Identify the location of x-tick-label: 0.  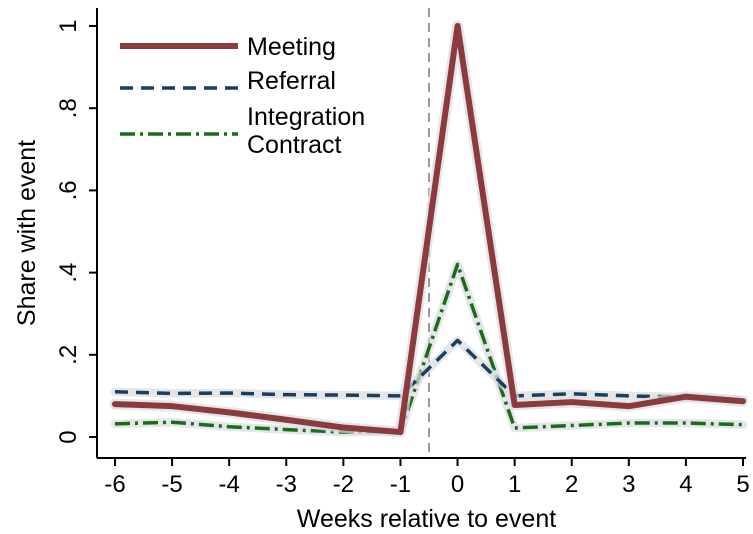
(457, 484).